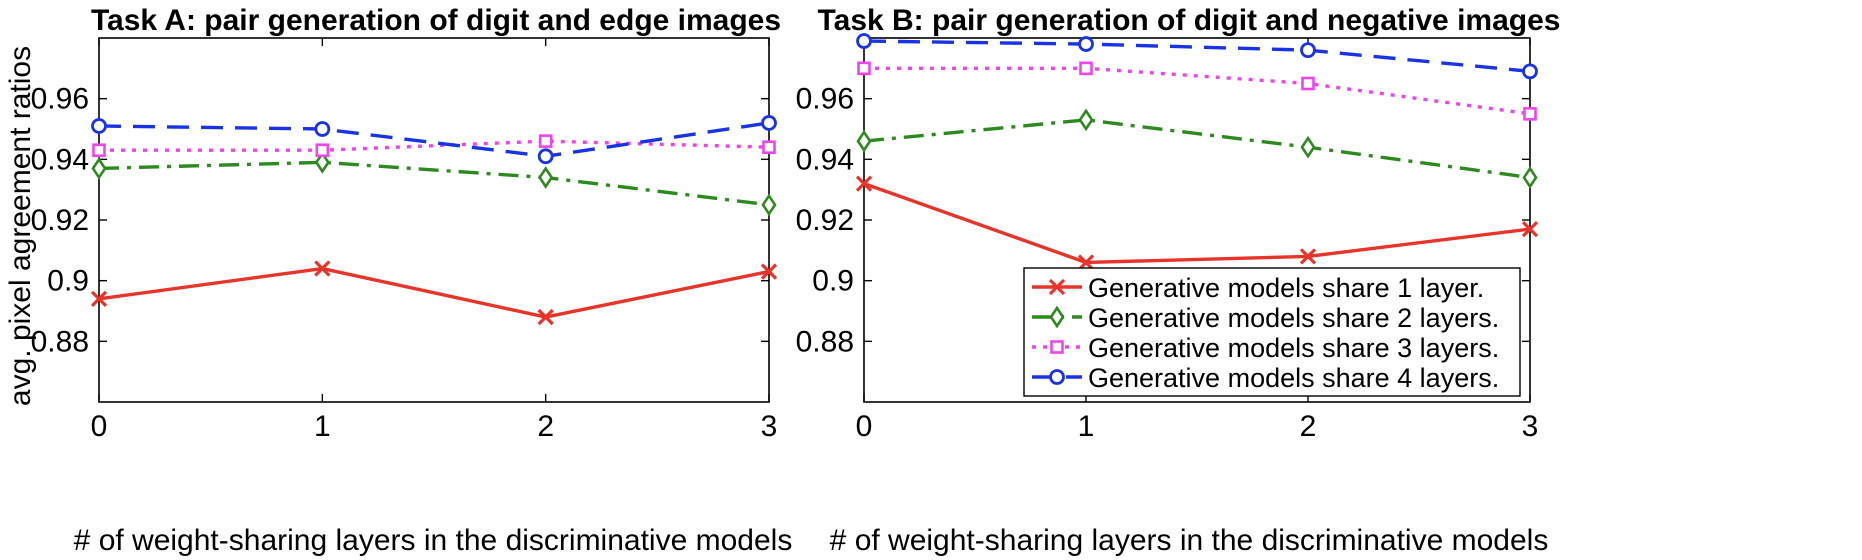 This screenshot has height=560, width=1862. I want to click on legend-label: Generative models share 3 layers., so click(1293, 348).